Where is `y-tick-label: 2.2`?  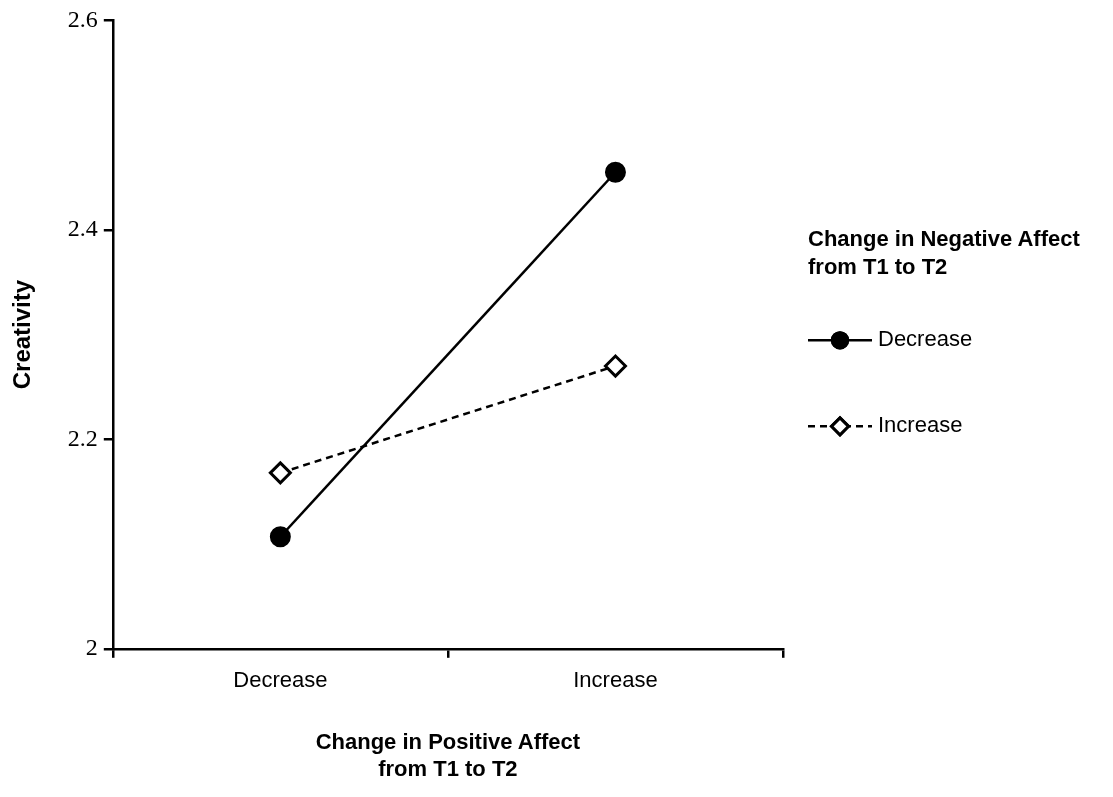
y-tick-label: 2.2 is located at coordinates (82, 437).